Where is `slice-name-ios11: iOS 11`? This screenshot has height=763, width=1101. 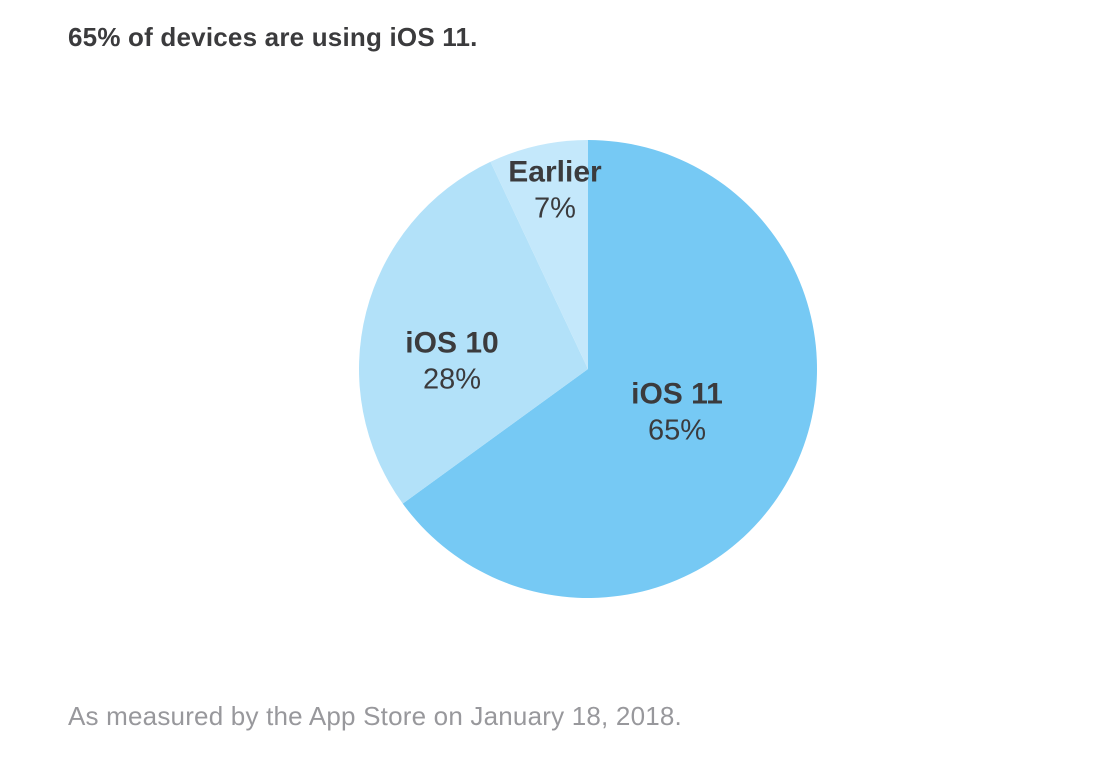
slice-name-ios11: iOS 11 is located at coordinates (677, 394).